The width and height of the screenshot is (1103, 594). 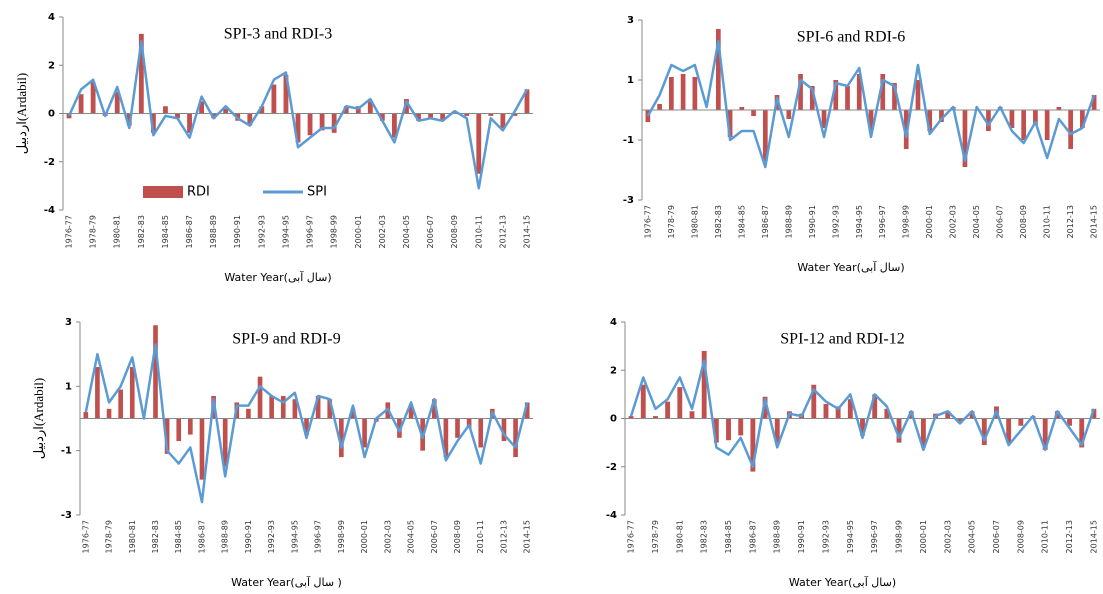 What do you see at coordinates (49, 162) in the screenshot?
I see `y-tick-label: -2` at bounding box center [49, 162].